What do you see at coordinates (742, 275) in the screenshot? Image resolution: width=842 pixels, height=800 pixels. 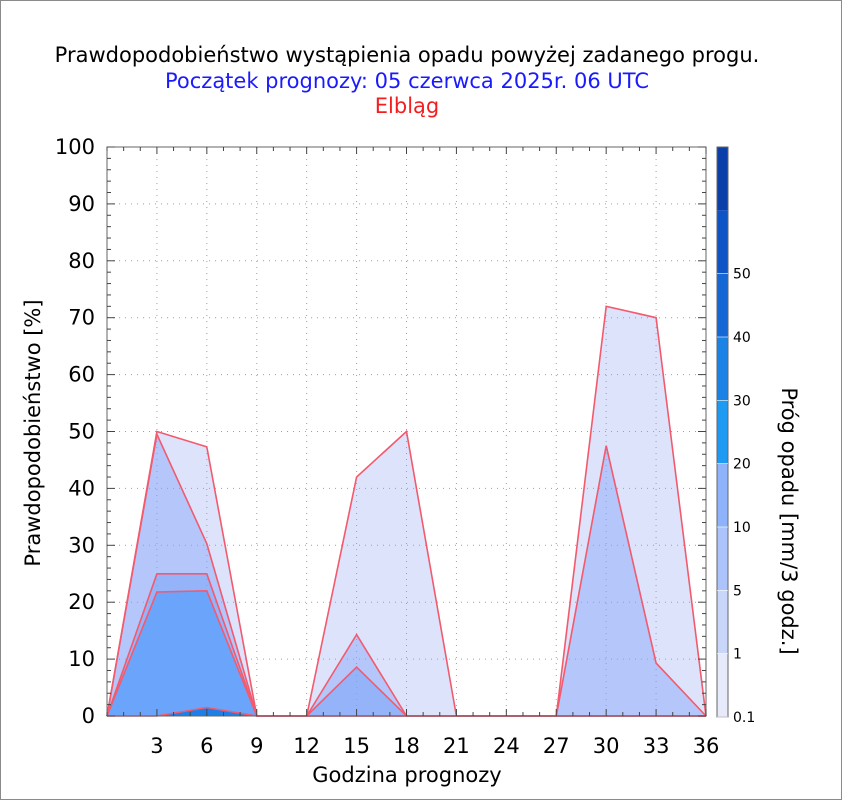 I see `colorbar-tick-label: 50` at bounding box center [742, 275].